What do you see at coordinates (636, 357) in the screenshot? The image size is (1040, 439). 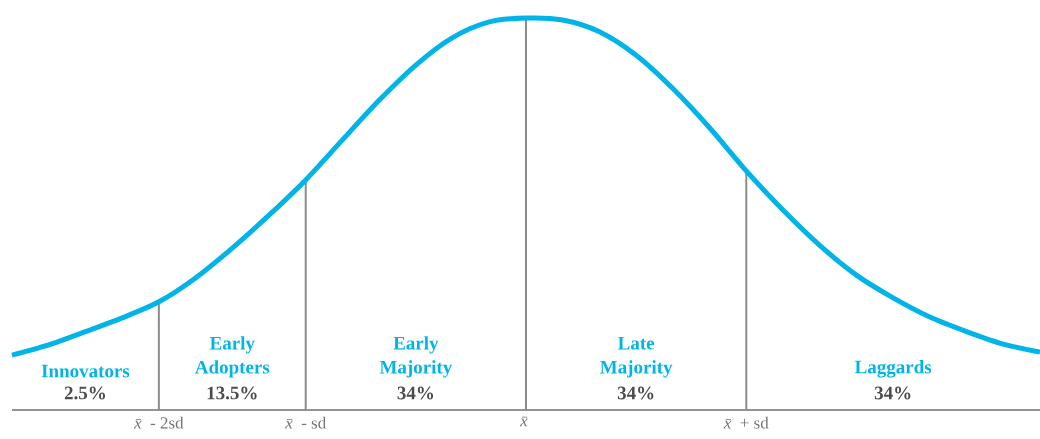 I see `annotation: Late Majority` at bounding box center [636, 357].